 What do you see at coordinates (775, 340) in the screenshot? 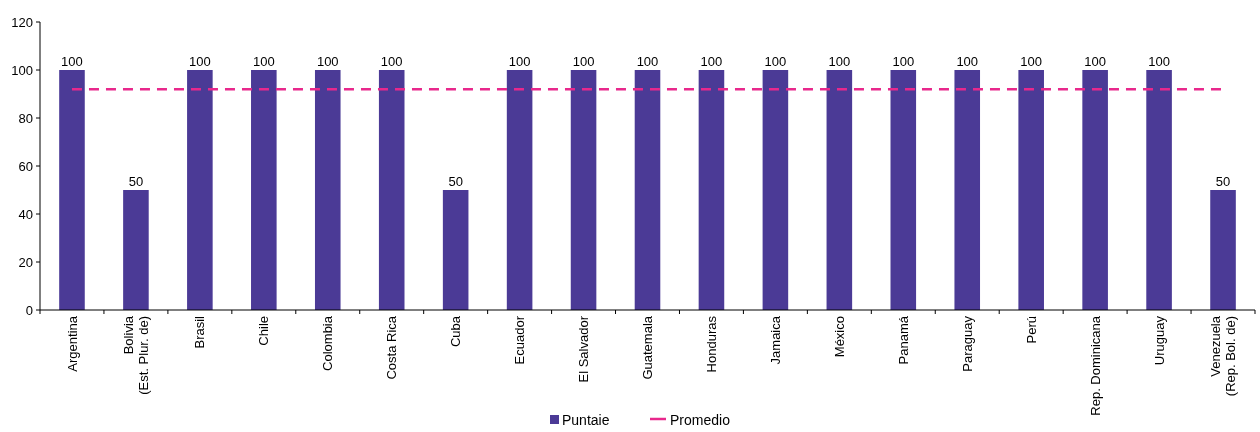
I see `x-tick-label: Jamaica` at bounding box center [775, 340].